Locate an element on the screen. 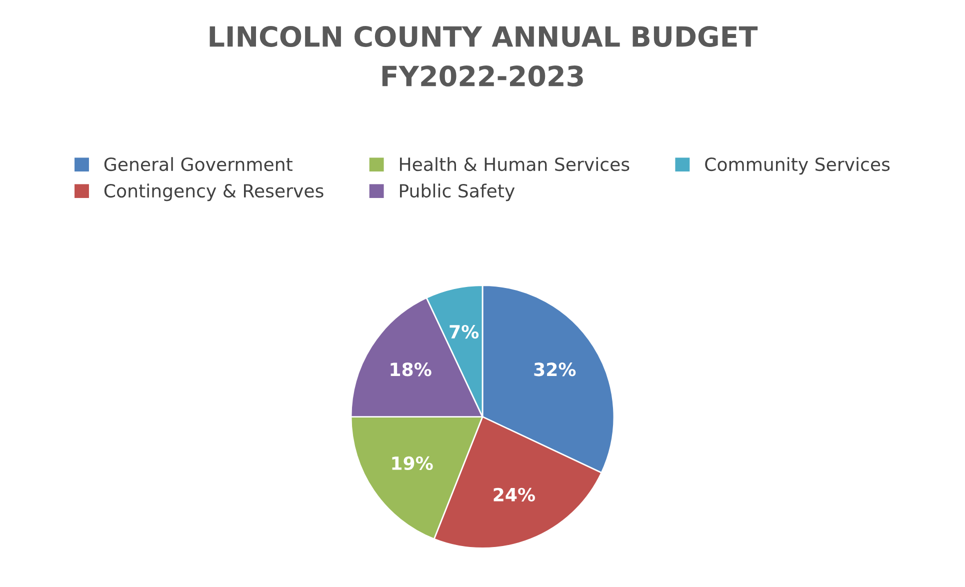 Image resolution: width=965 pixels, height=587 pixels. data-label: 32% is located at coordinates (555, 369).